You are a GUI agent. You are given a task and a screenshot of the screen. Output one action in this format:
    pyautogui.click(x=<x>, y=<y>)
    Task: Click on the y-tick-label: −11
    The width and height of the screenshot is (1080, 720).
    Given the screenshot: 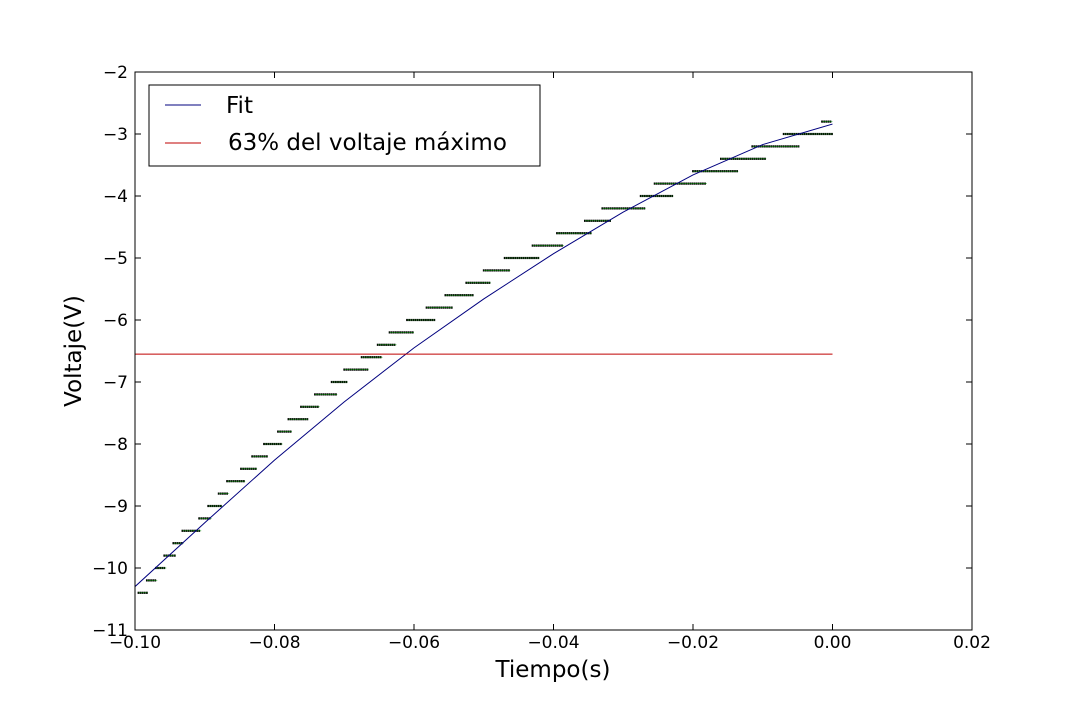 What is the action you would take?
    pyautogui.click(x=110, y=631)
    